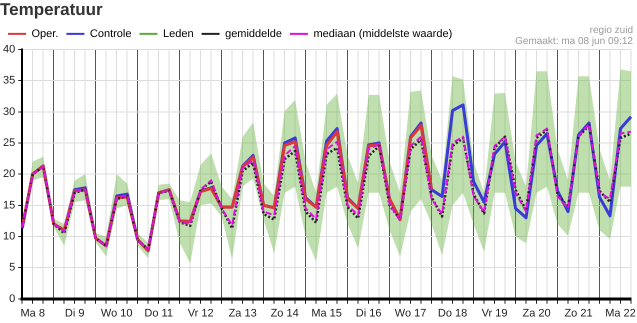 The width and height of the screenshot is (637, 323). What do you see at coordinates (382, 34) in the screenshot?
I see `legend-label: mediaan (middelste waarde)` at bounding box center [382, 34].